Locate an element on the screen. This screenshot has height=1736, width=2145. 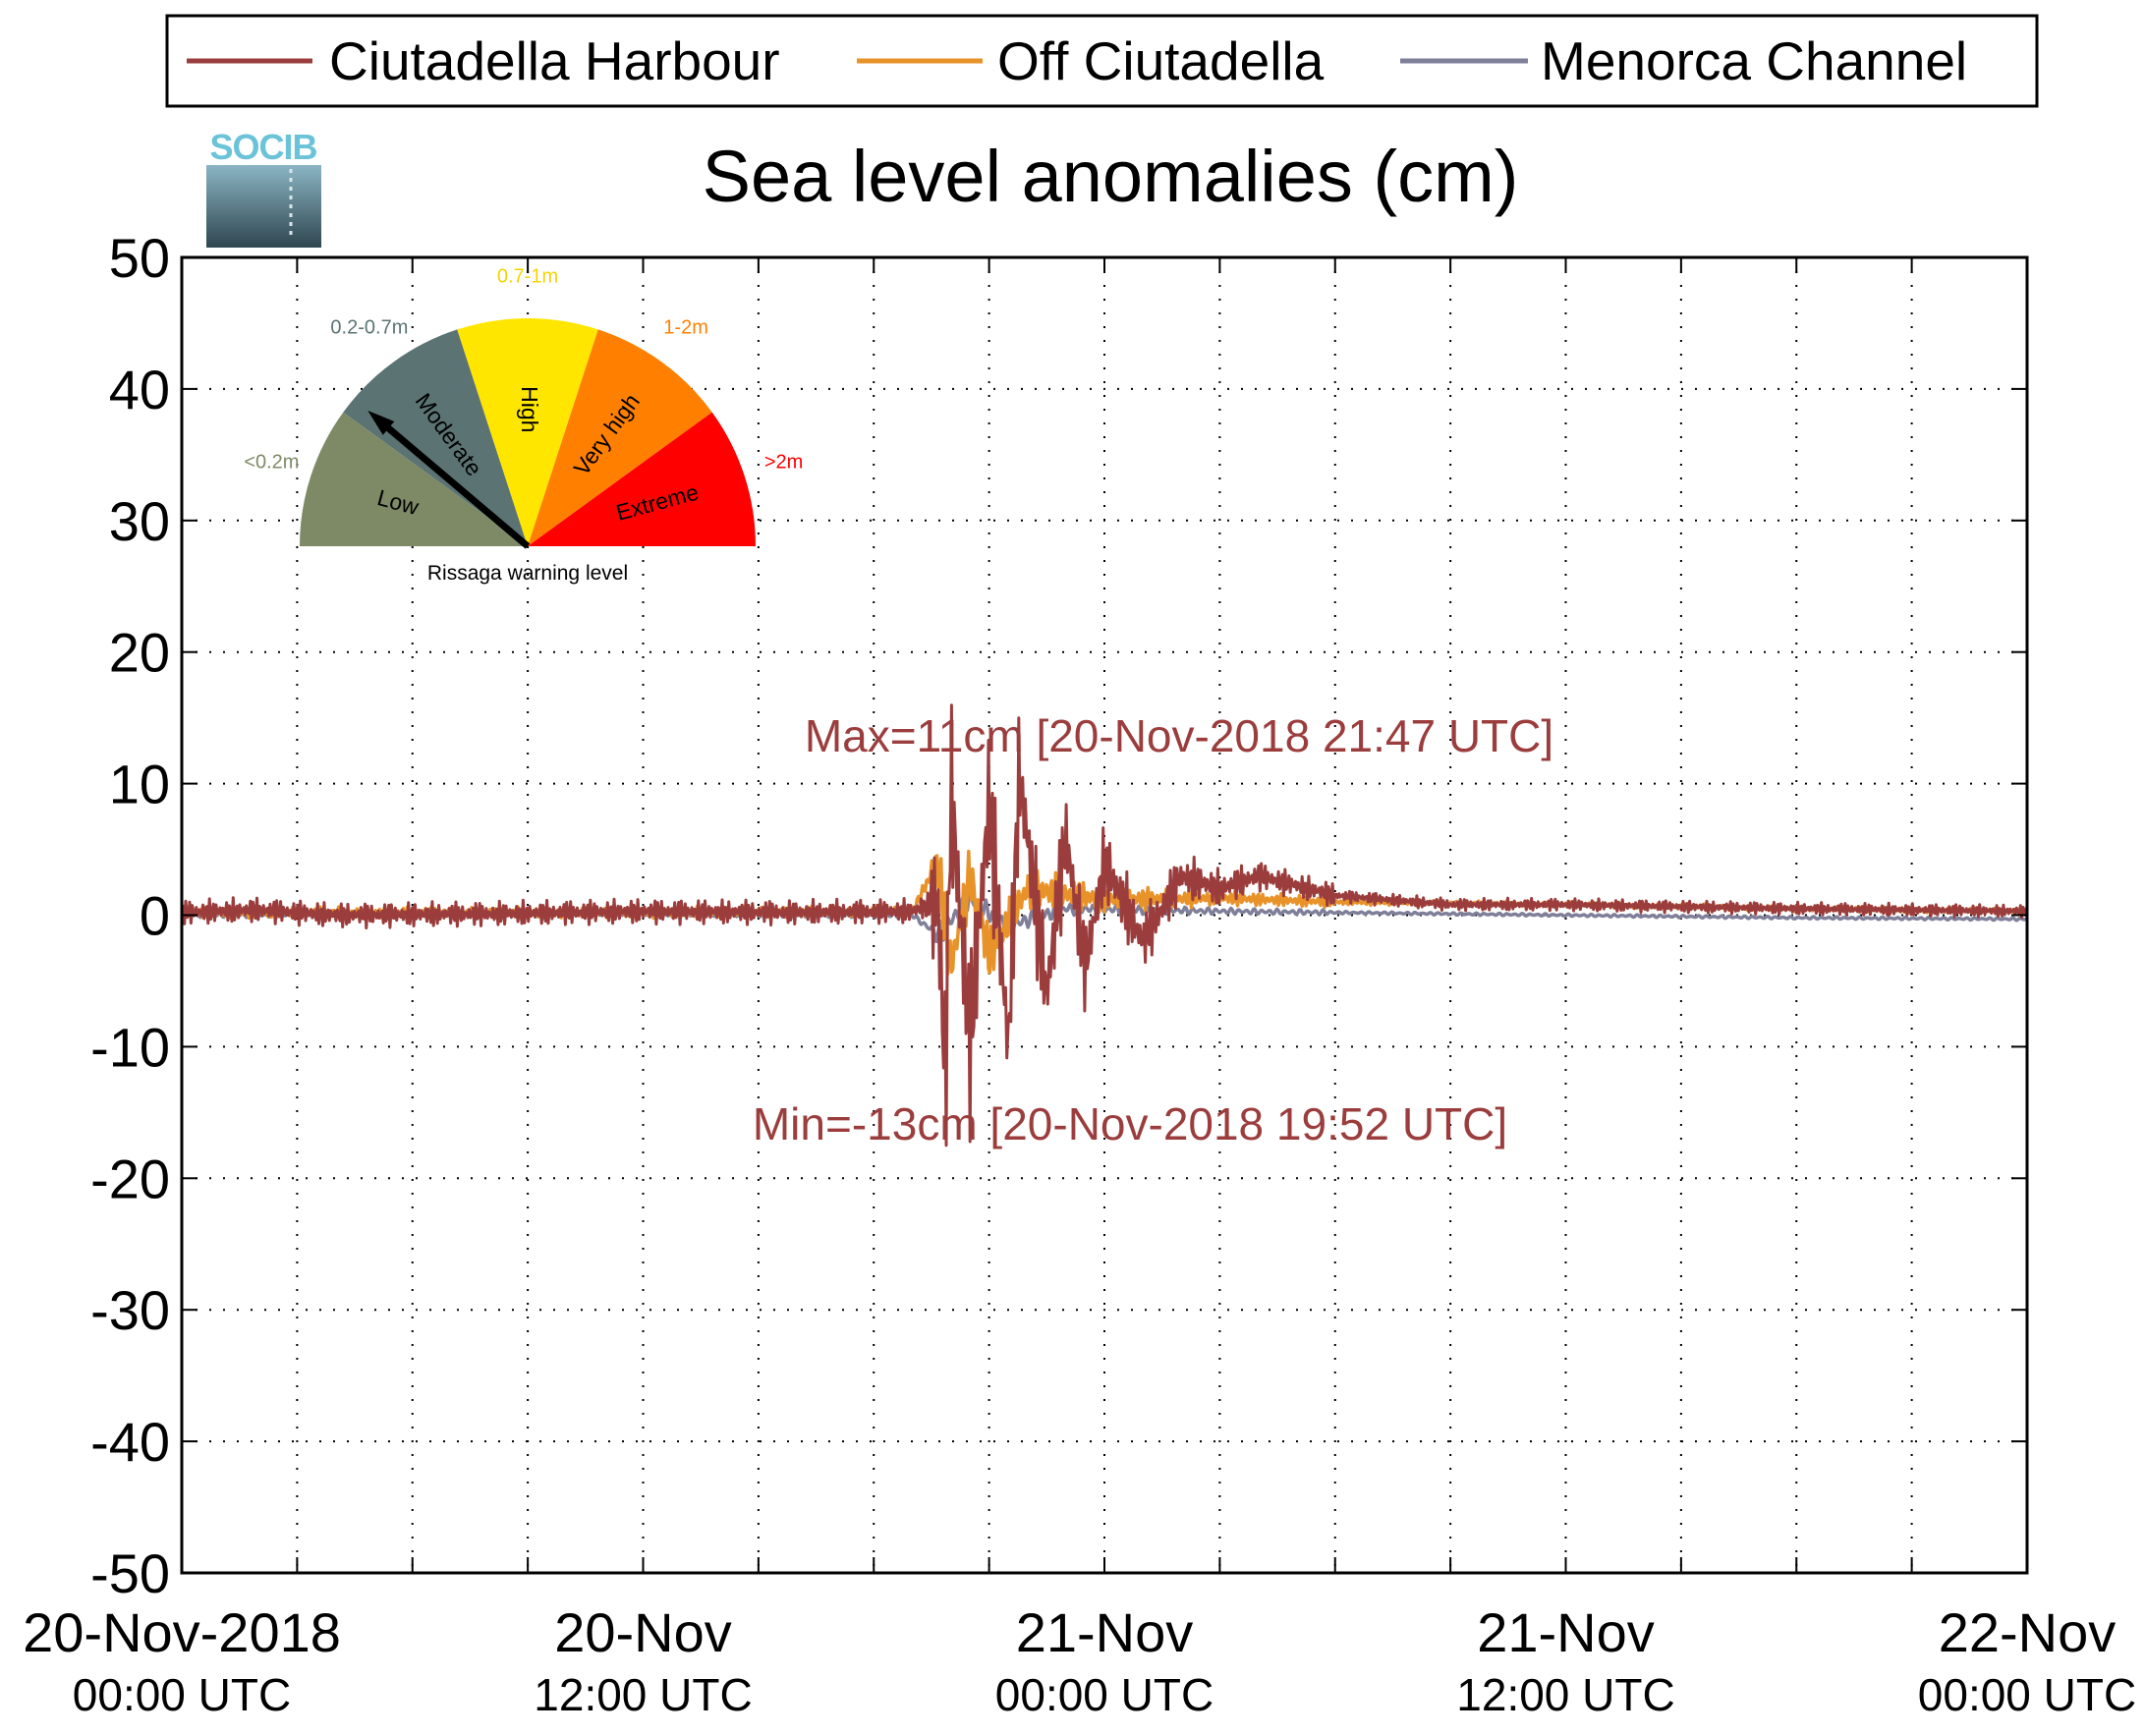
y-tick-label: 20 is located at coordinates (139, 653).